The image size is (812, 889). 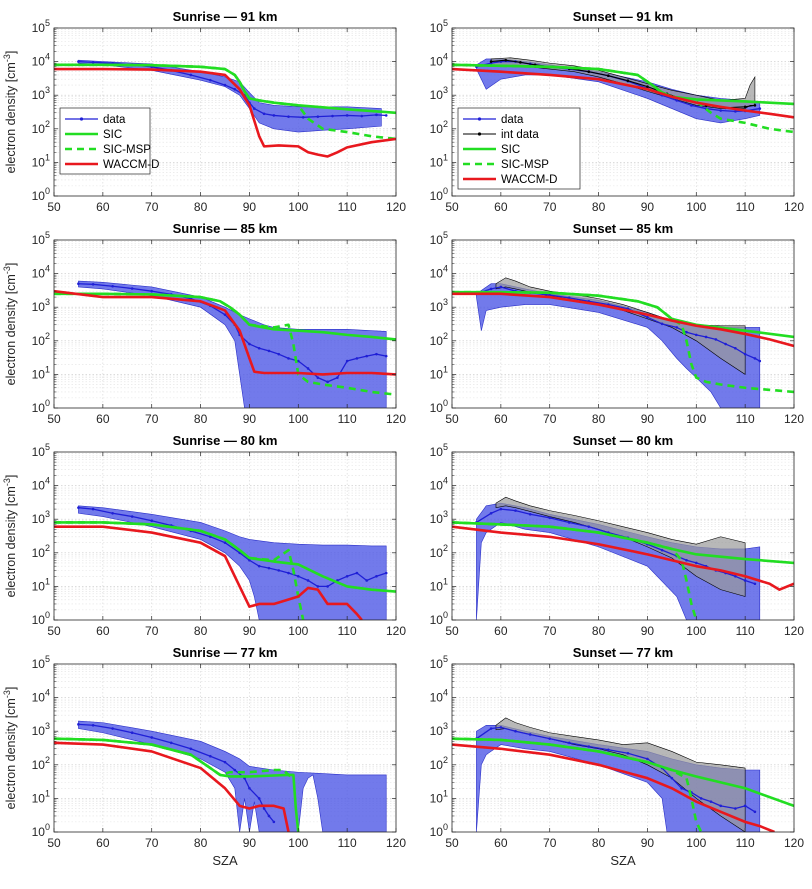 I want to click on legend-label: int data, so click(x=520, y=135).